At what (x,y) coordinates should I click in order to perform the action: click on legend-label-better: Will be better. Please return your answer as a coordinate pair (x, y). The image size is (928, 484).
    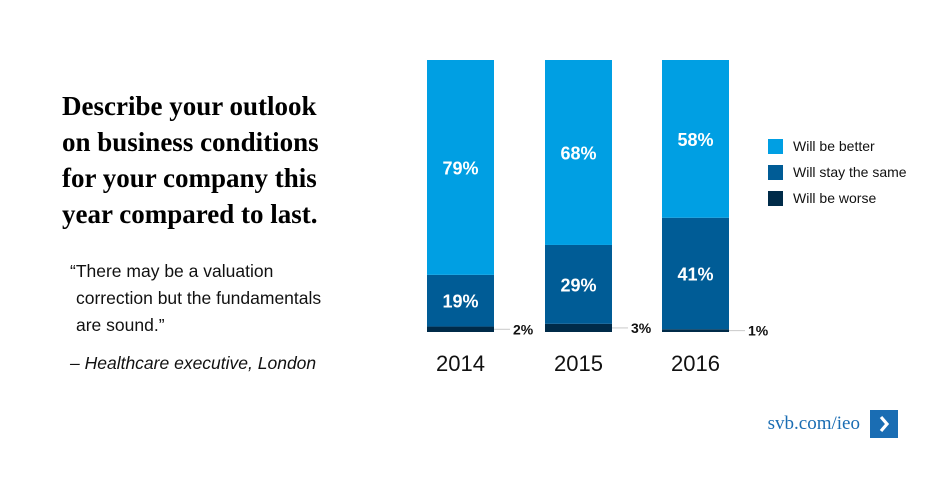
    Looking at the image, I should click on (834, 146).